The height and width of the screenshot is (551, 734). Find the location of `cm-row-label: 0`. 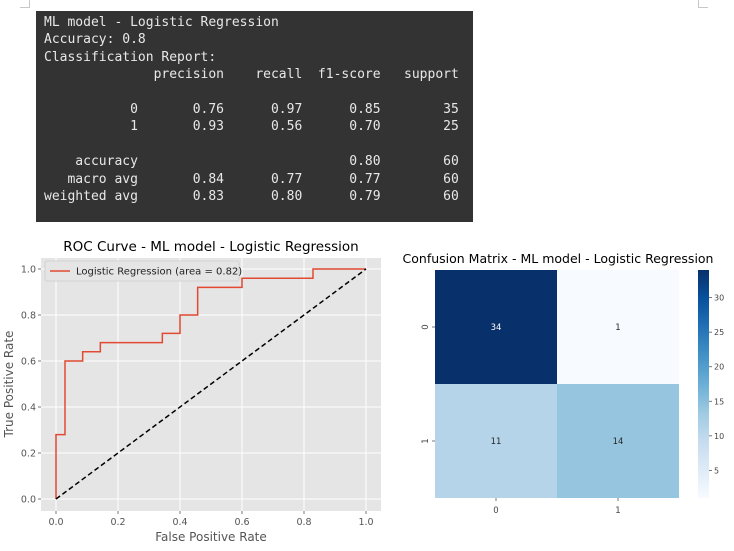

cm-row-label: 0 is located at coordinates (426, 326).